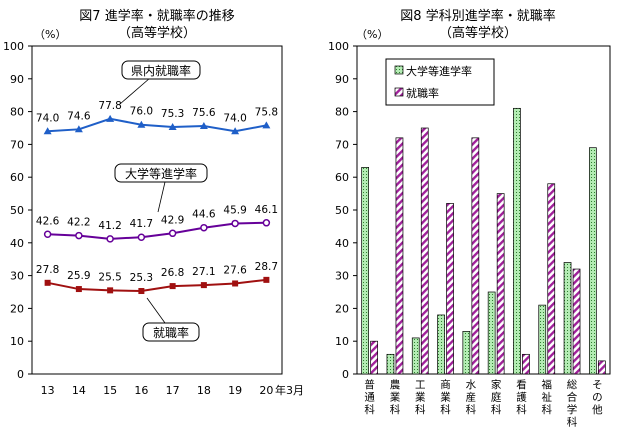 The width and height of the screenshot is (640, 443). What do you see at coordinates (78, 223) in the screenshot?
I see `data-label: 42.2` at bounding box center [78, 223].